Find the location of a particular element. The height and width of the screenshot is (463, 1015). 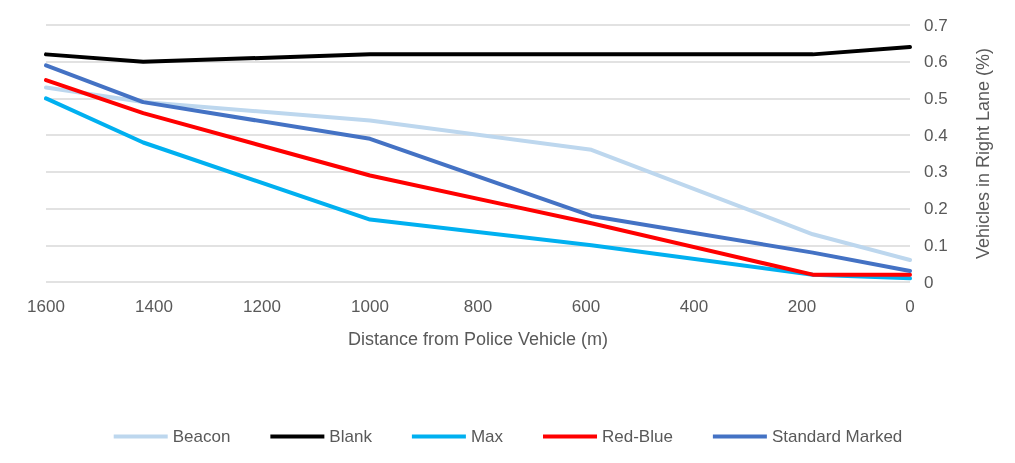

x-tick-label: 1400 is located at coordinates (154, 306).